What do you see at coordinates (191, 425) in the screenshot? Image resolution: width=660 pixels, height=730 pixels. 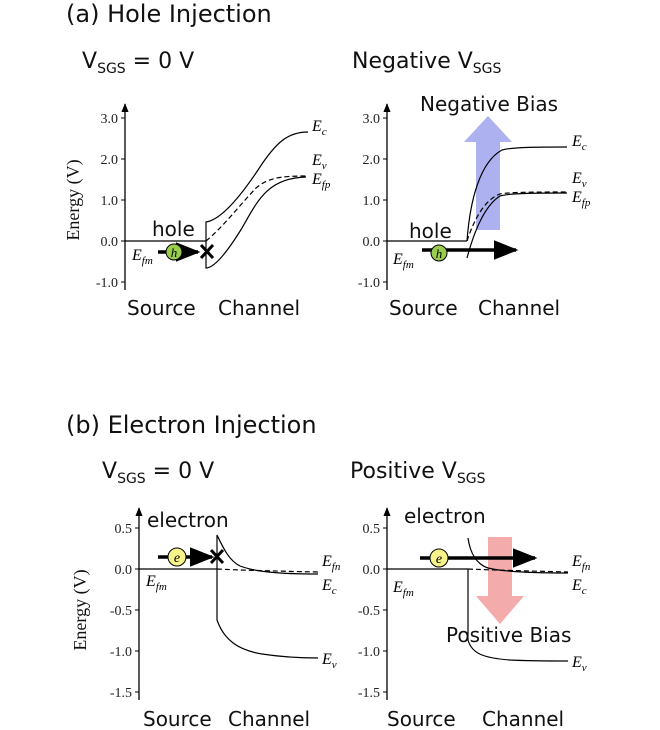 I see `panel-b-title: (b) Electron Injection` at bounding box center [191, 425].